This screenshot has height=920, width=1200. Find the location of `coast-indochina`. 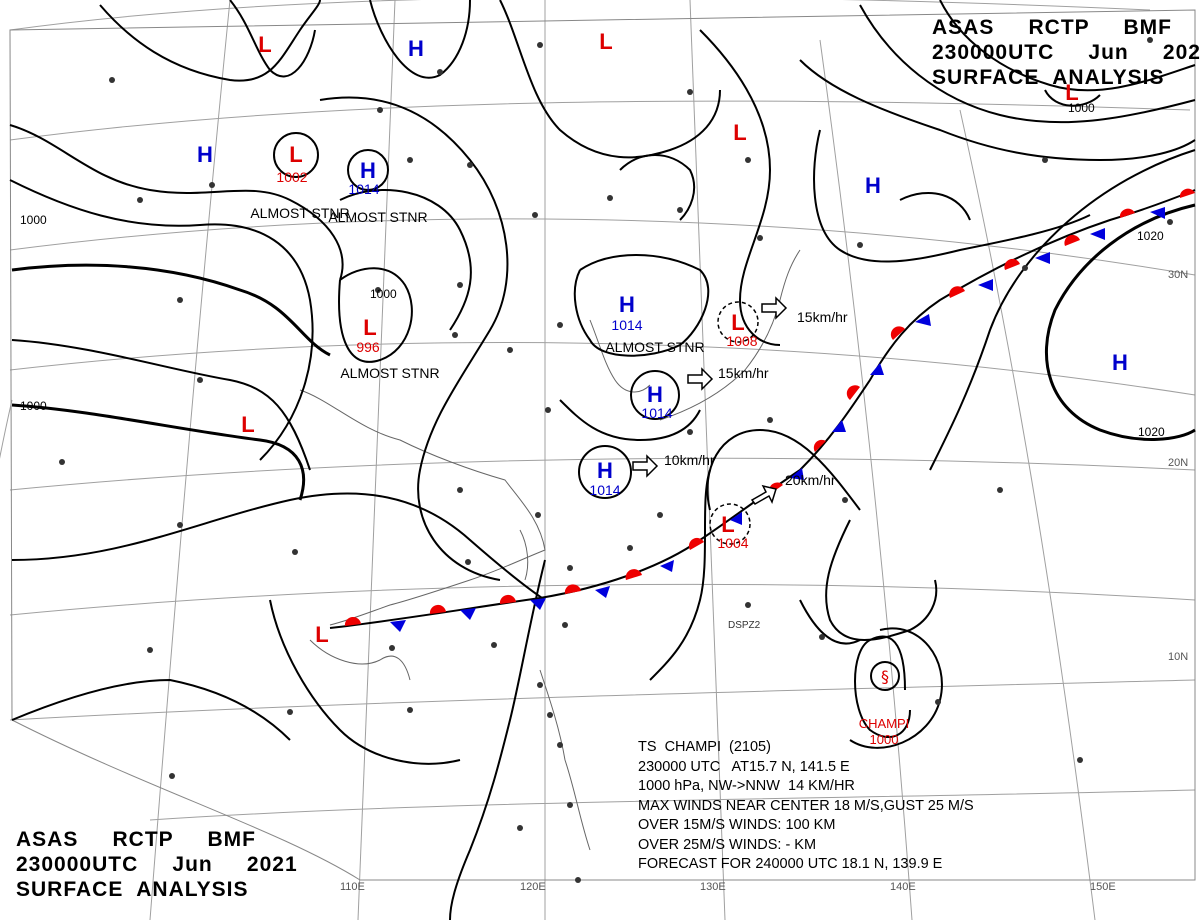

coast-indochina is located at coordinates (360, 660).